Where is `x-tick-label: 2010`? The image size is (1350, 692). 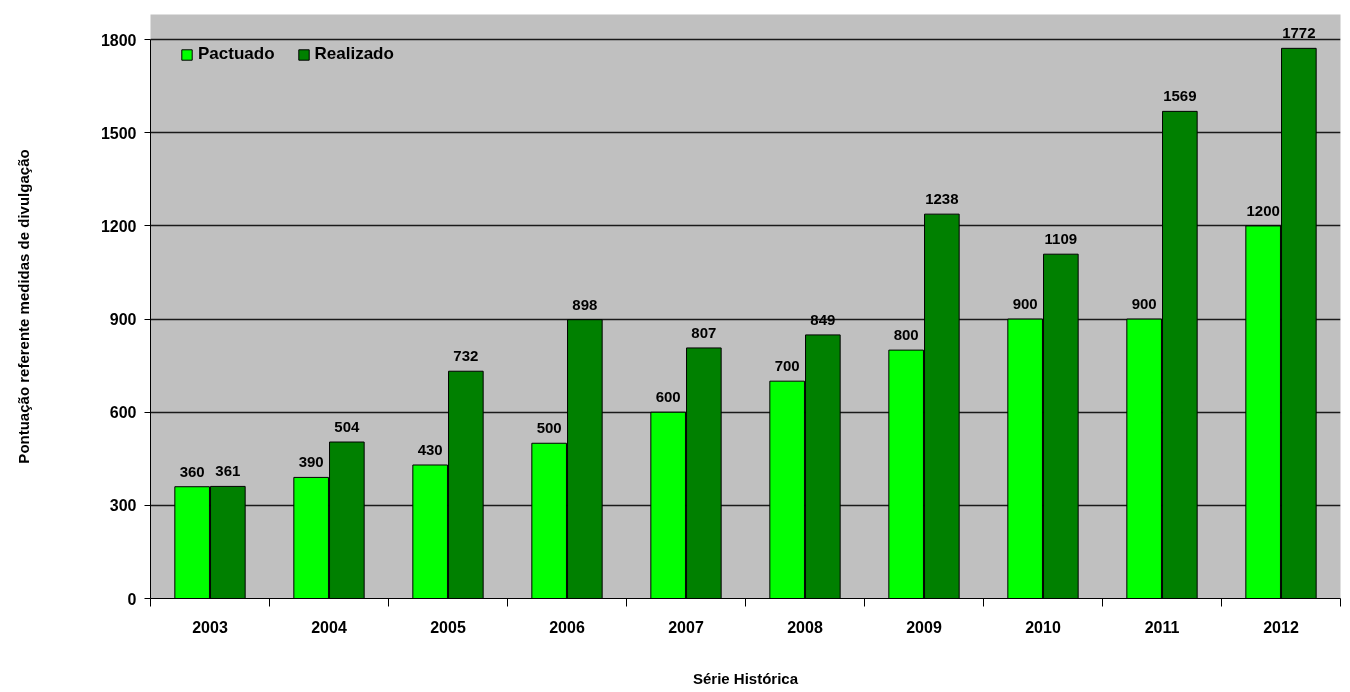
x-tick-label: 2010 is located at coordinates (1043, 627).